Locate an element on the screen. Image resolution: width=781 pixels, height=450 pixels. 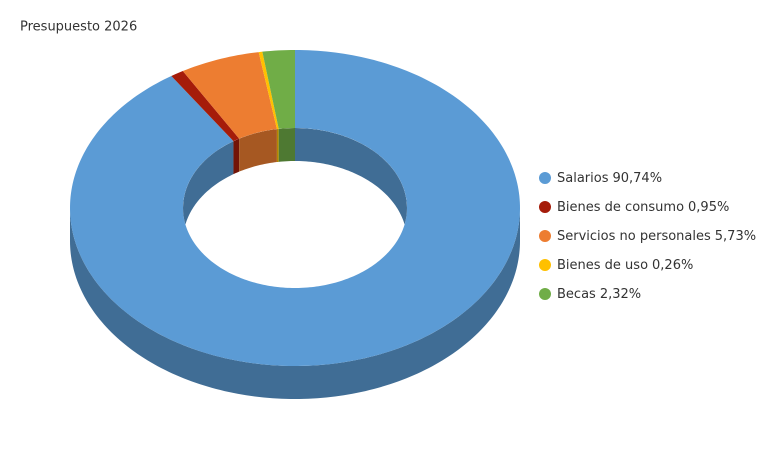
legend-value: 5,73% is located at coordinates (735, 236).